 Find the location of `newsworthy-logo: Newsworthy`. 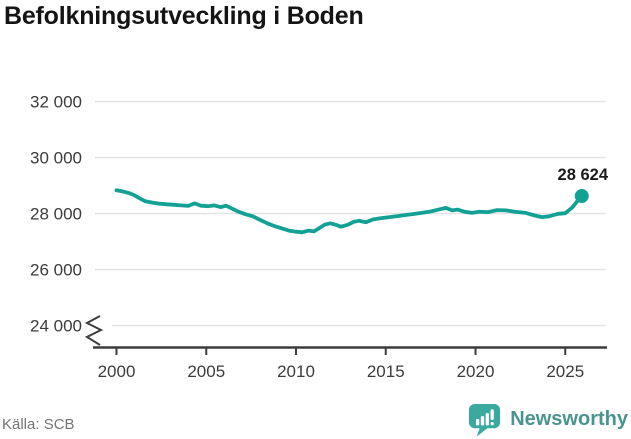

newsworthy-logo: Newsworthy is located at coordinates (547, 419).